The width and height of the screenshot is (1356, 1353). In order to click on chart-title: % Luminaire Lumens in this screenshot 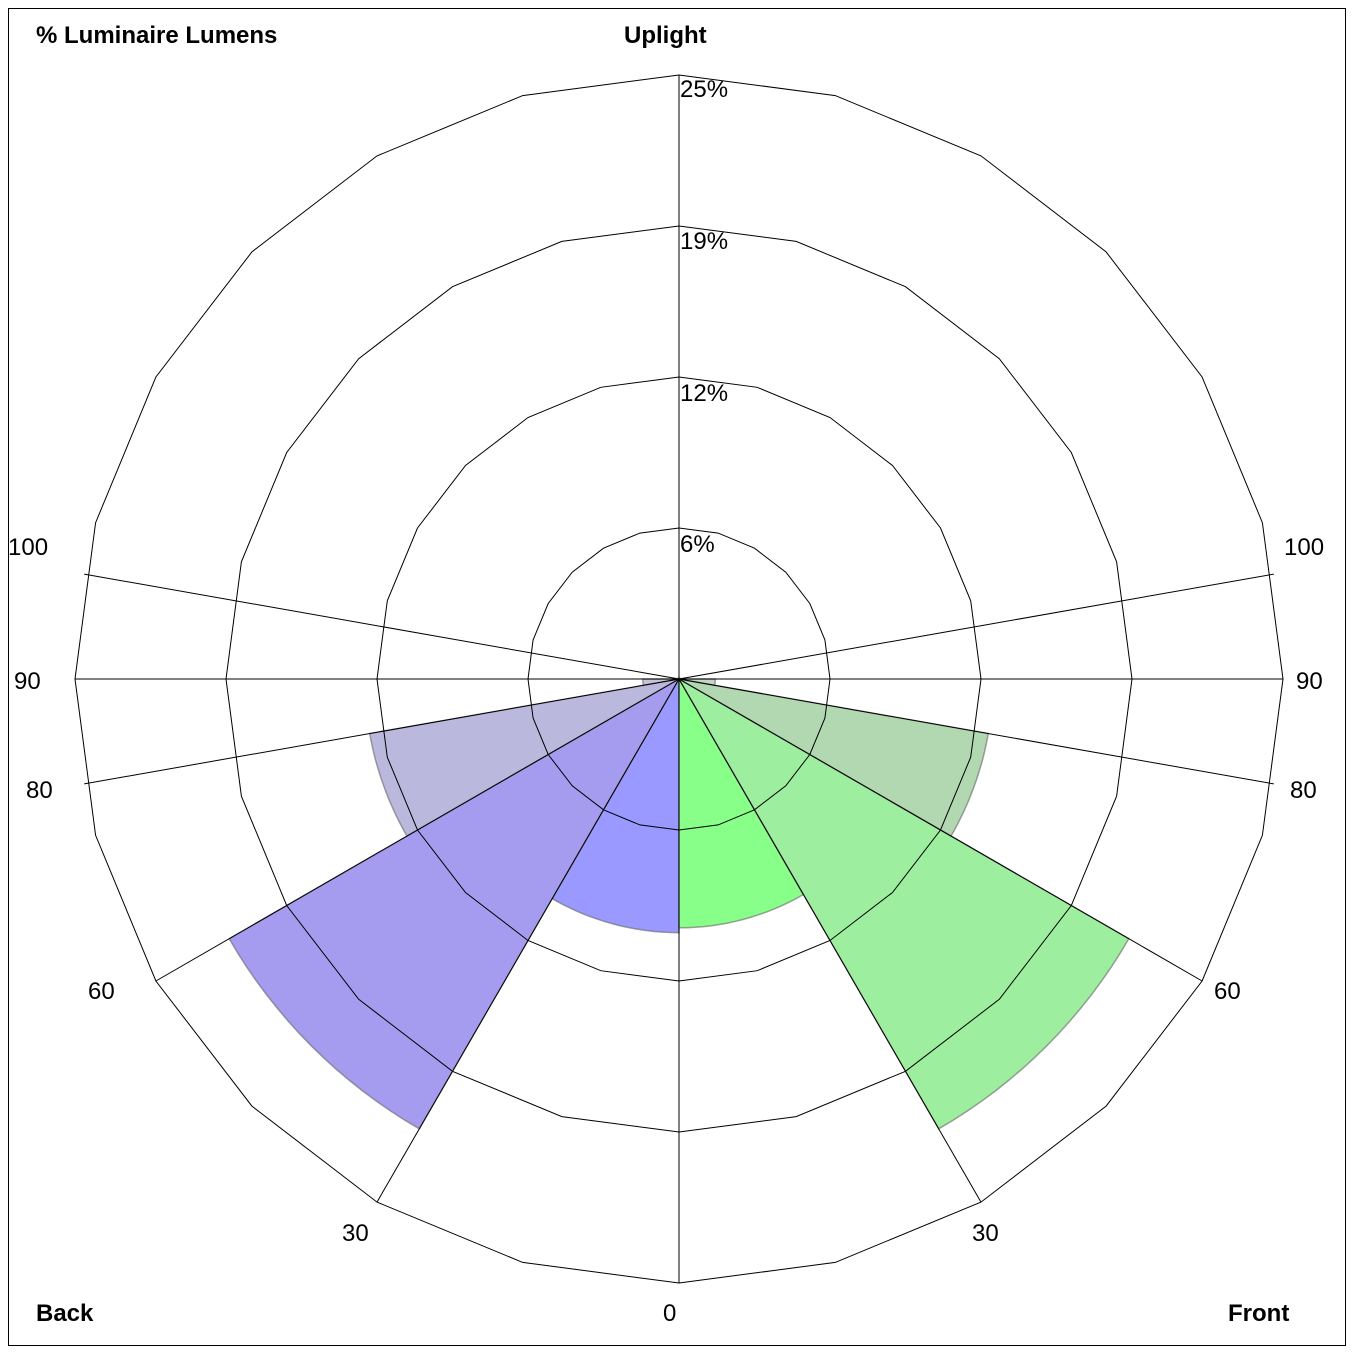, I will do `click(157, 35)`.